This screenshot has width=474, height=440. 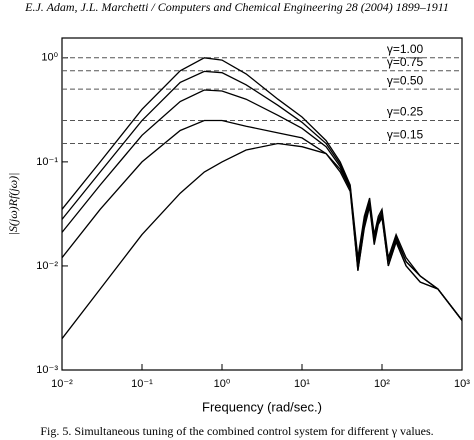 What do you see at coordinates (62, 384) in the screenshot?
I see `x-tick-label: 10⁻²` at bounding box center [62, 384].